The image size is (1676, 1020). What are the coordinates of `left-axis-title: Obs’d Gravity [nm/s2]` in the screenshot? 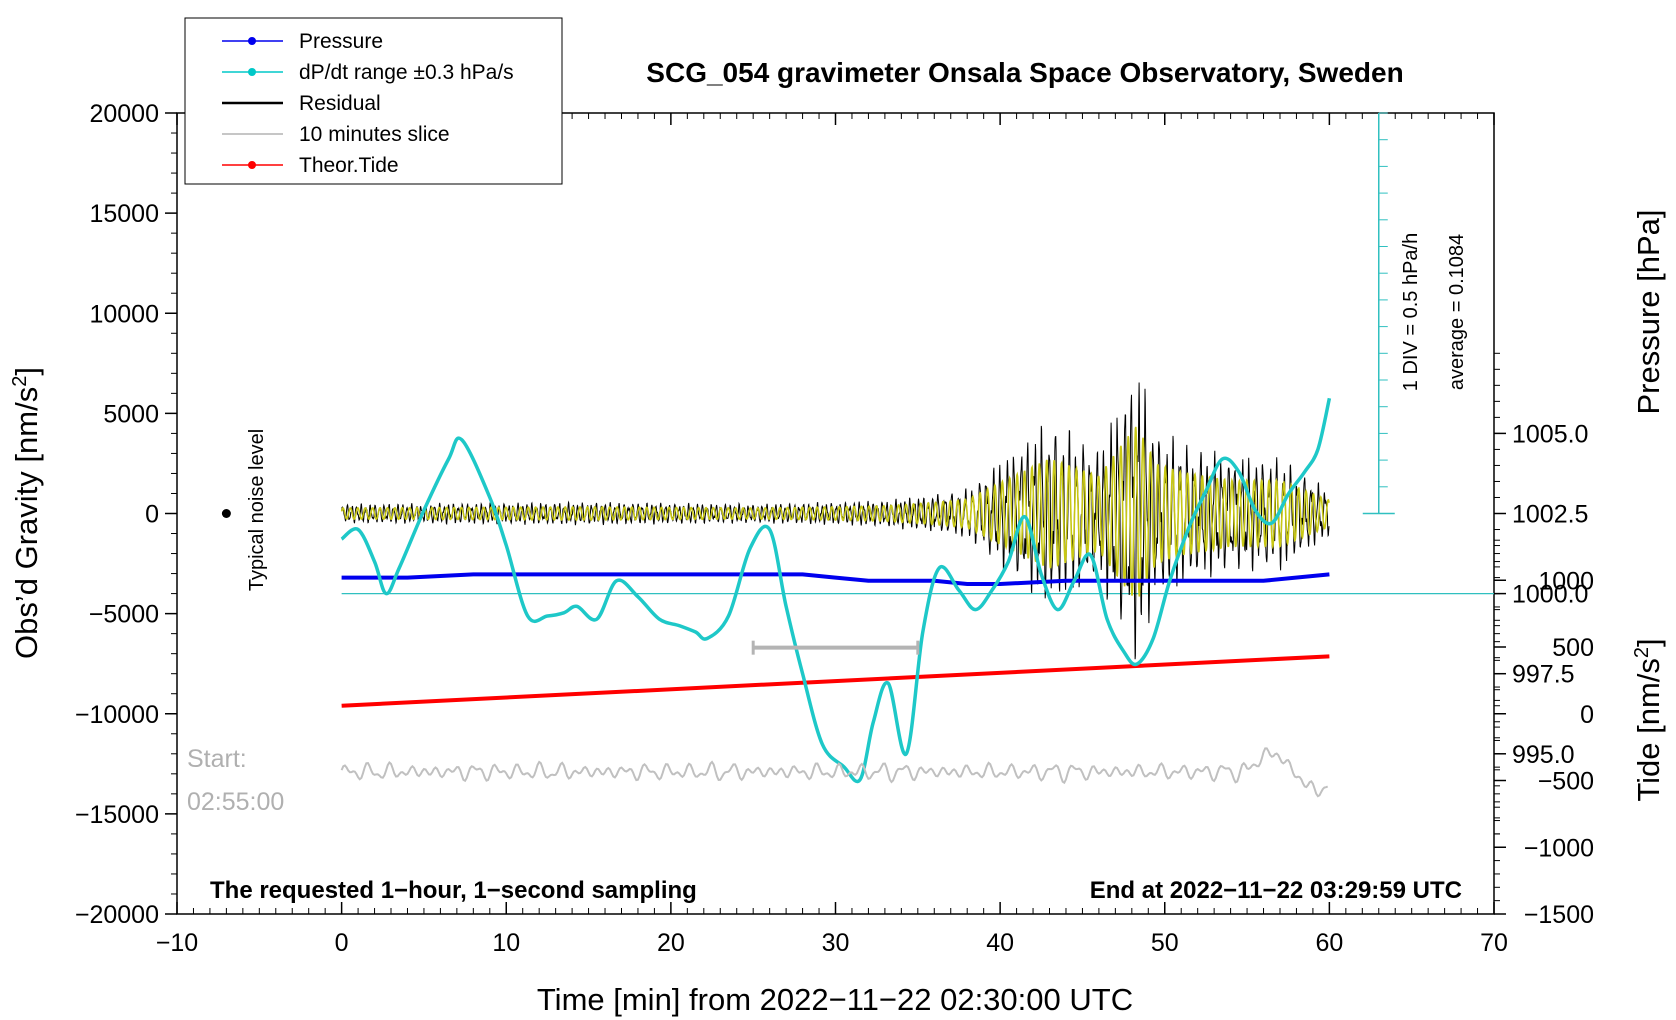 It's located at (26, 513).